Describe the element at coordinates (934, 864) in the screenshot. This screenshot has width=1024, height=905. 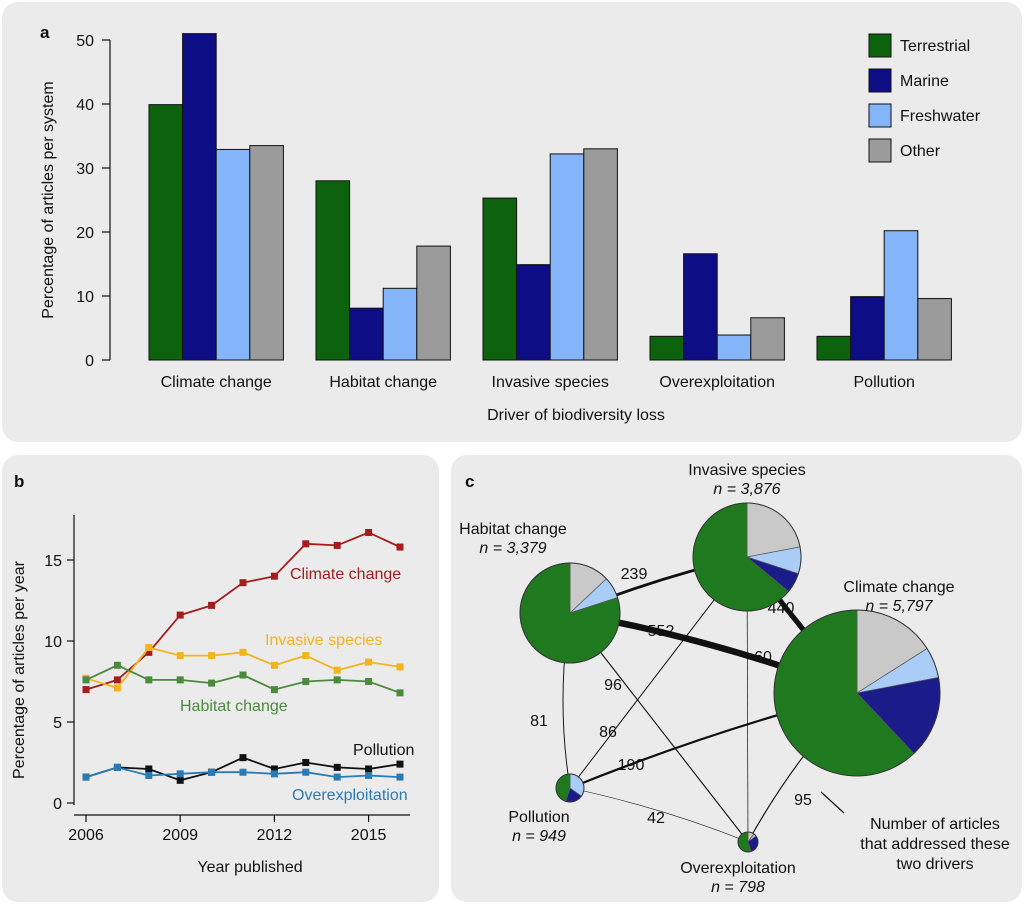
I see `annotation-line: two drivers` at that location.